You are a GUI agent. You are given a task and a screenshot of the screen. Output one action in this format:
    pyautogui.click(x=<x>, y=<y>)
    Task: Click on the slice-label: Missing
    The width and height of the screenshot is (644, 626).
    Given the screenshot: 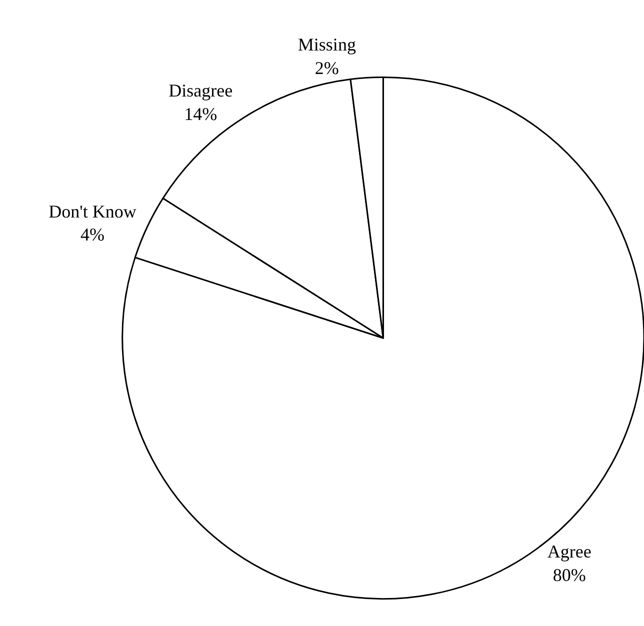 What is the action you would take?
    pyautogui.click(x=327, y=44)
    